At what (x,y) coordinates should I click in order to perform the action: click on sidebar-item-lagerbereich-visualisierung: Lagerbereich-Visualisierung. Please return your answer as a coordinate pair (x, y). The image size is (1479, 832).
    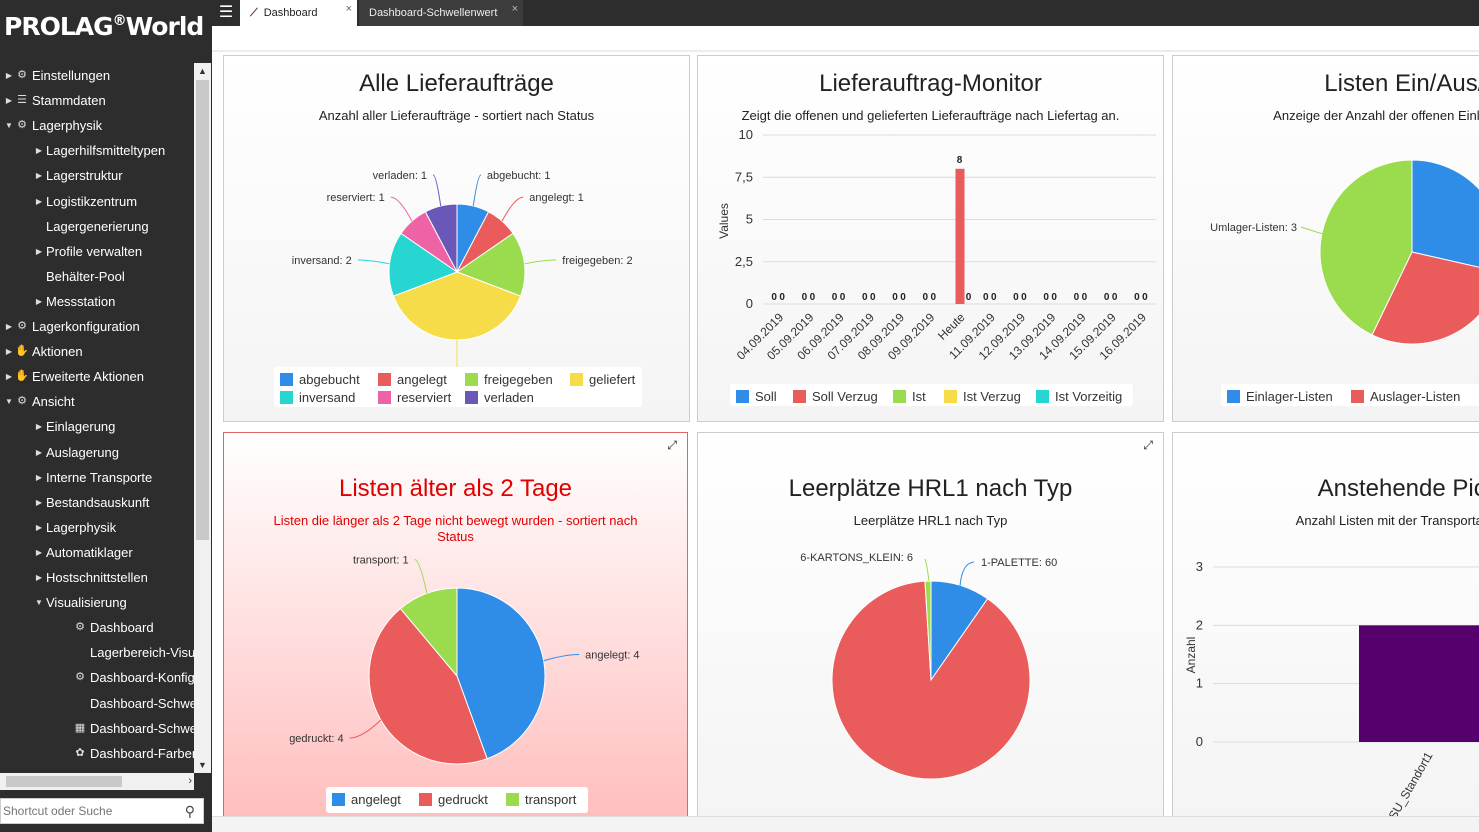
    Looking at the image, I should click on (128, 652).